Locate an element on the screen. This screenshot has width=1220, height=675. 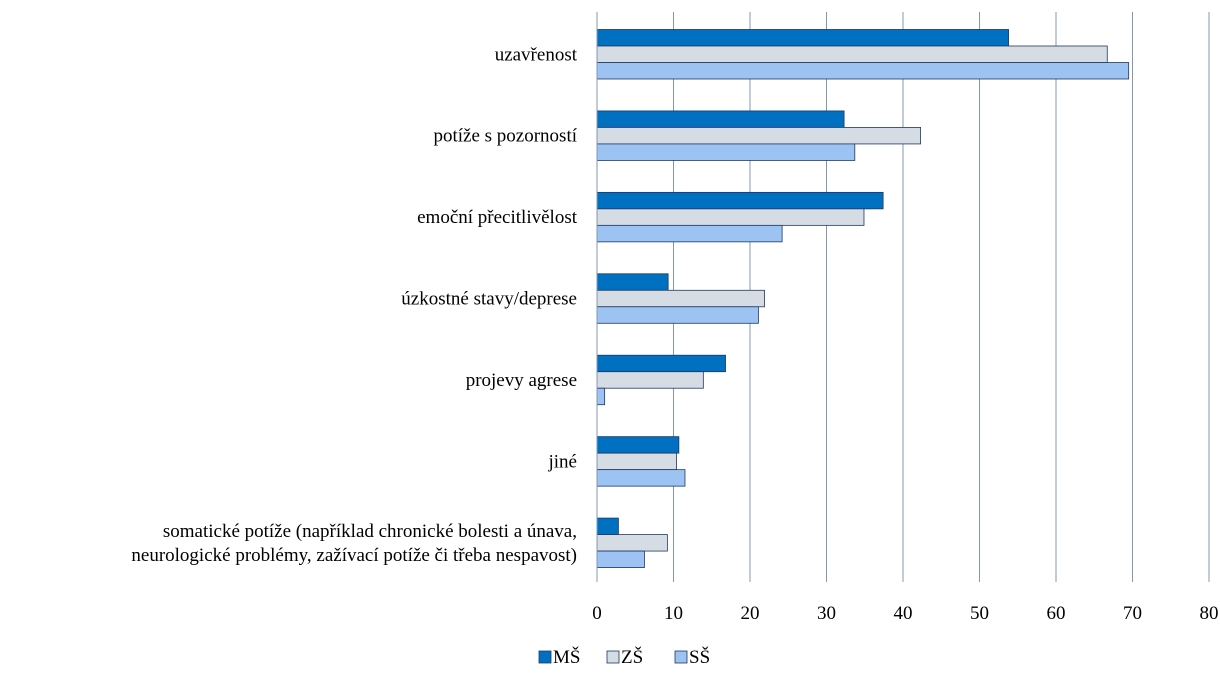
category-label: projevy agrese is located at coordinates (521, 380).